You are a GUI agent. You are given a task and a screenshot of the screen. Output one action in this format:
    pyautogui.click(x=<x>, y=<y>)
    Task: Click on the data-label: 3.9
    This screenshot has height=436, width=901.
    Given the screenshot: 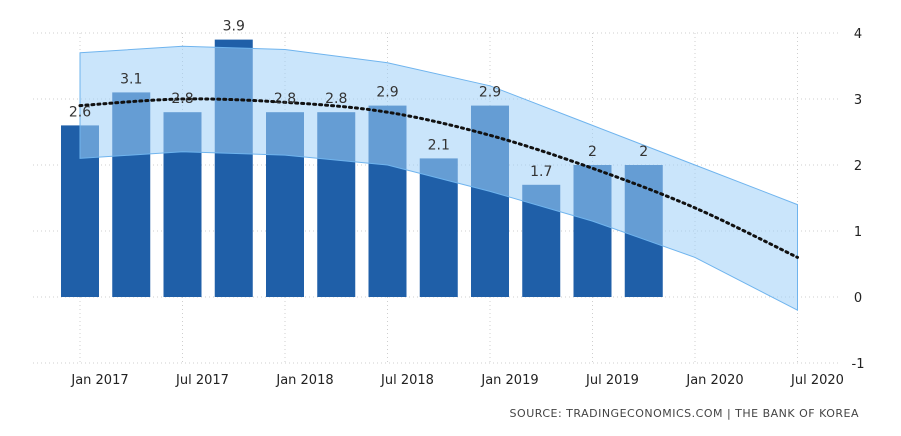 What is the action you would take?
    pyautogui.click(x=234, y=27)
    